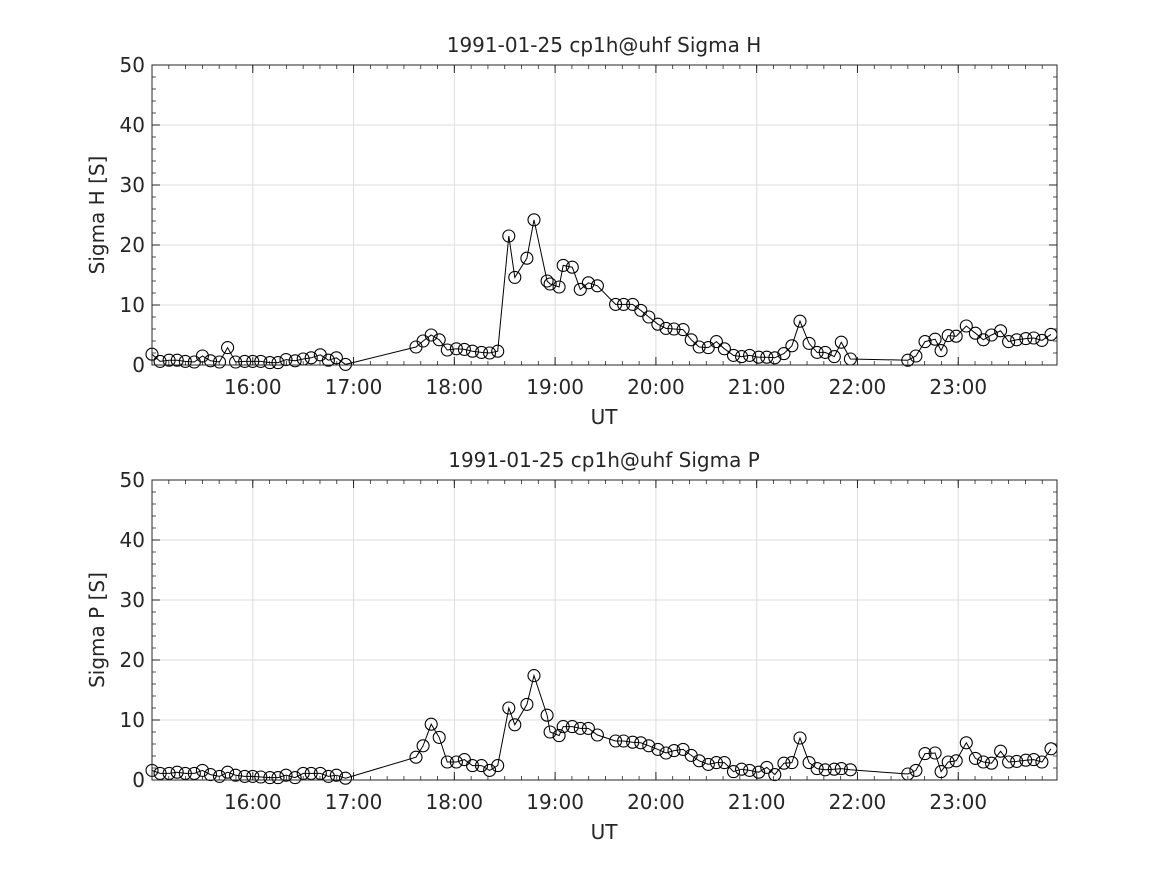 The image size is (1167, 875). I want to click on x-tick-label: 23:00, so click(958, 802).